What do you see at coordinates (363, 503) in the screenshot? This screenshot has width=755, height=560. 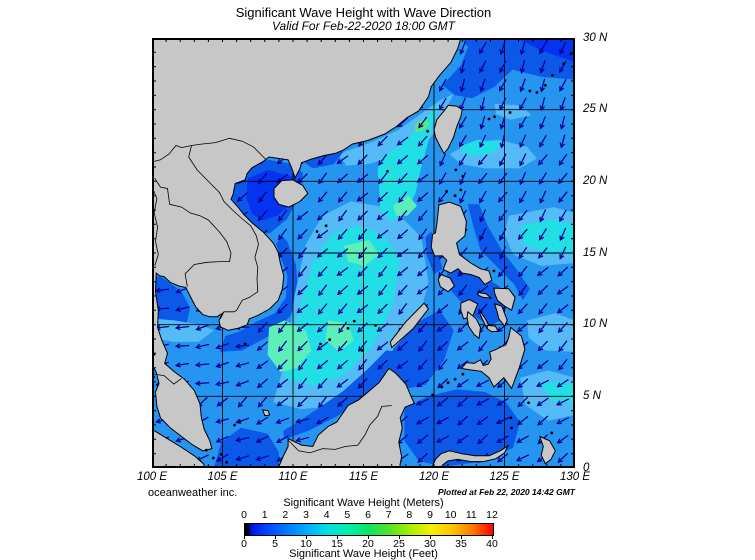 I see `legend-title-meters: Significant Wave Height (Meters)` at bounding box center [363, 503].